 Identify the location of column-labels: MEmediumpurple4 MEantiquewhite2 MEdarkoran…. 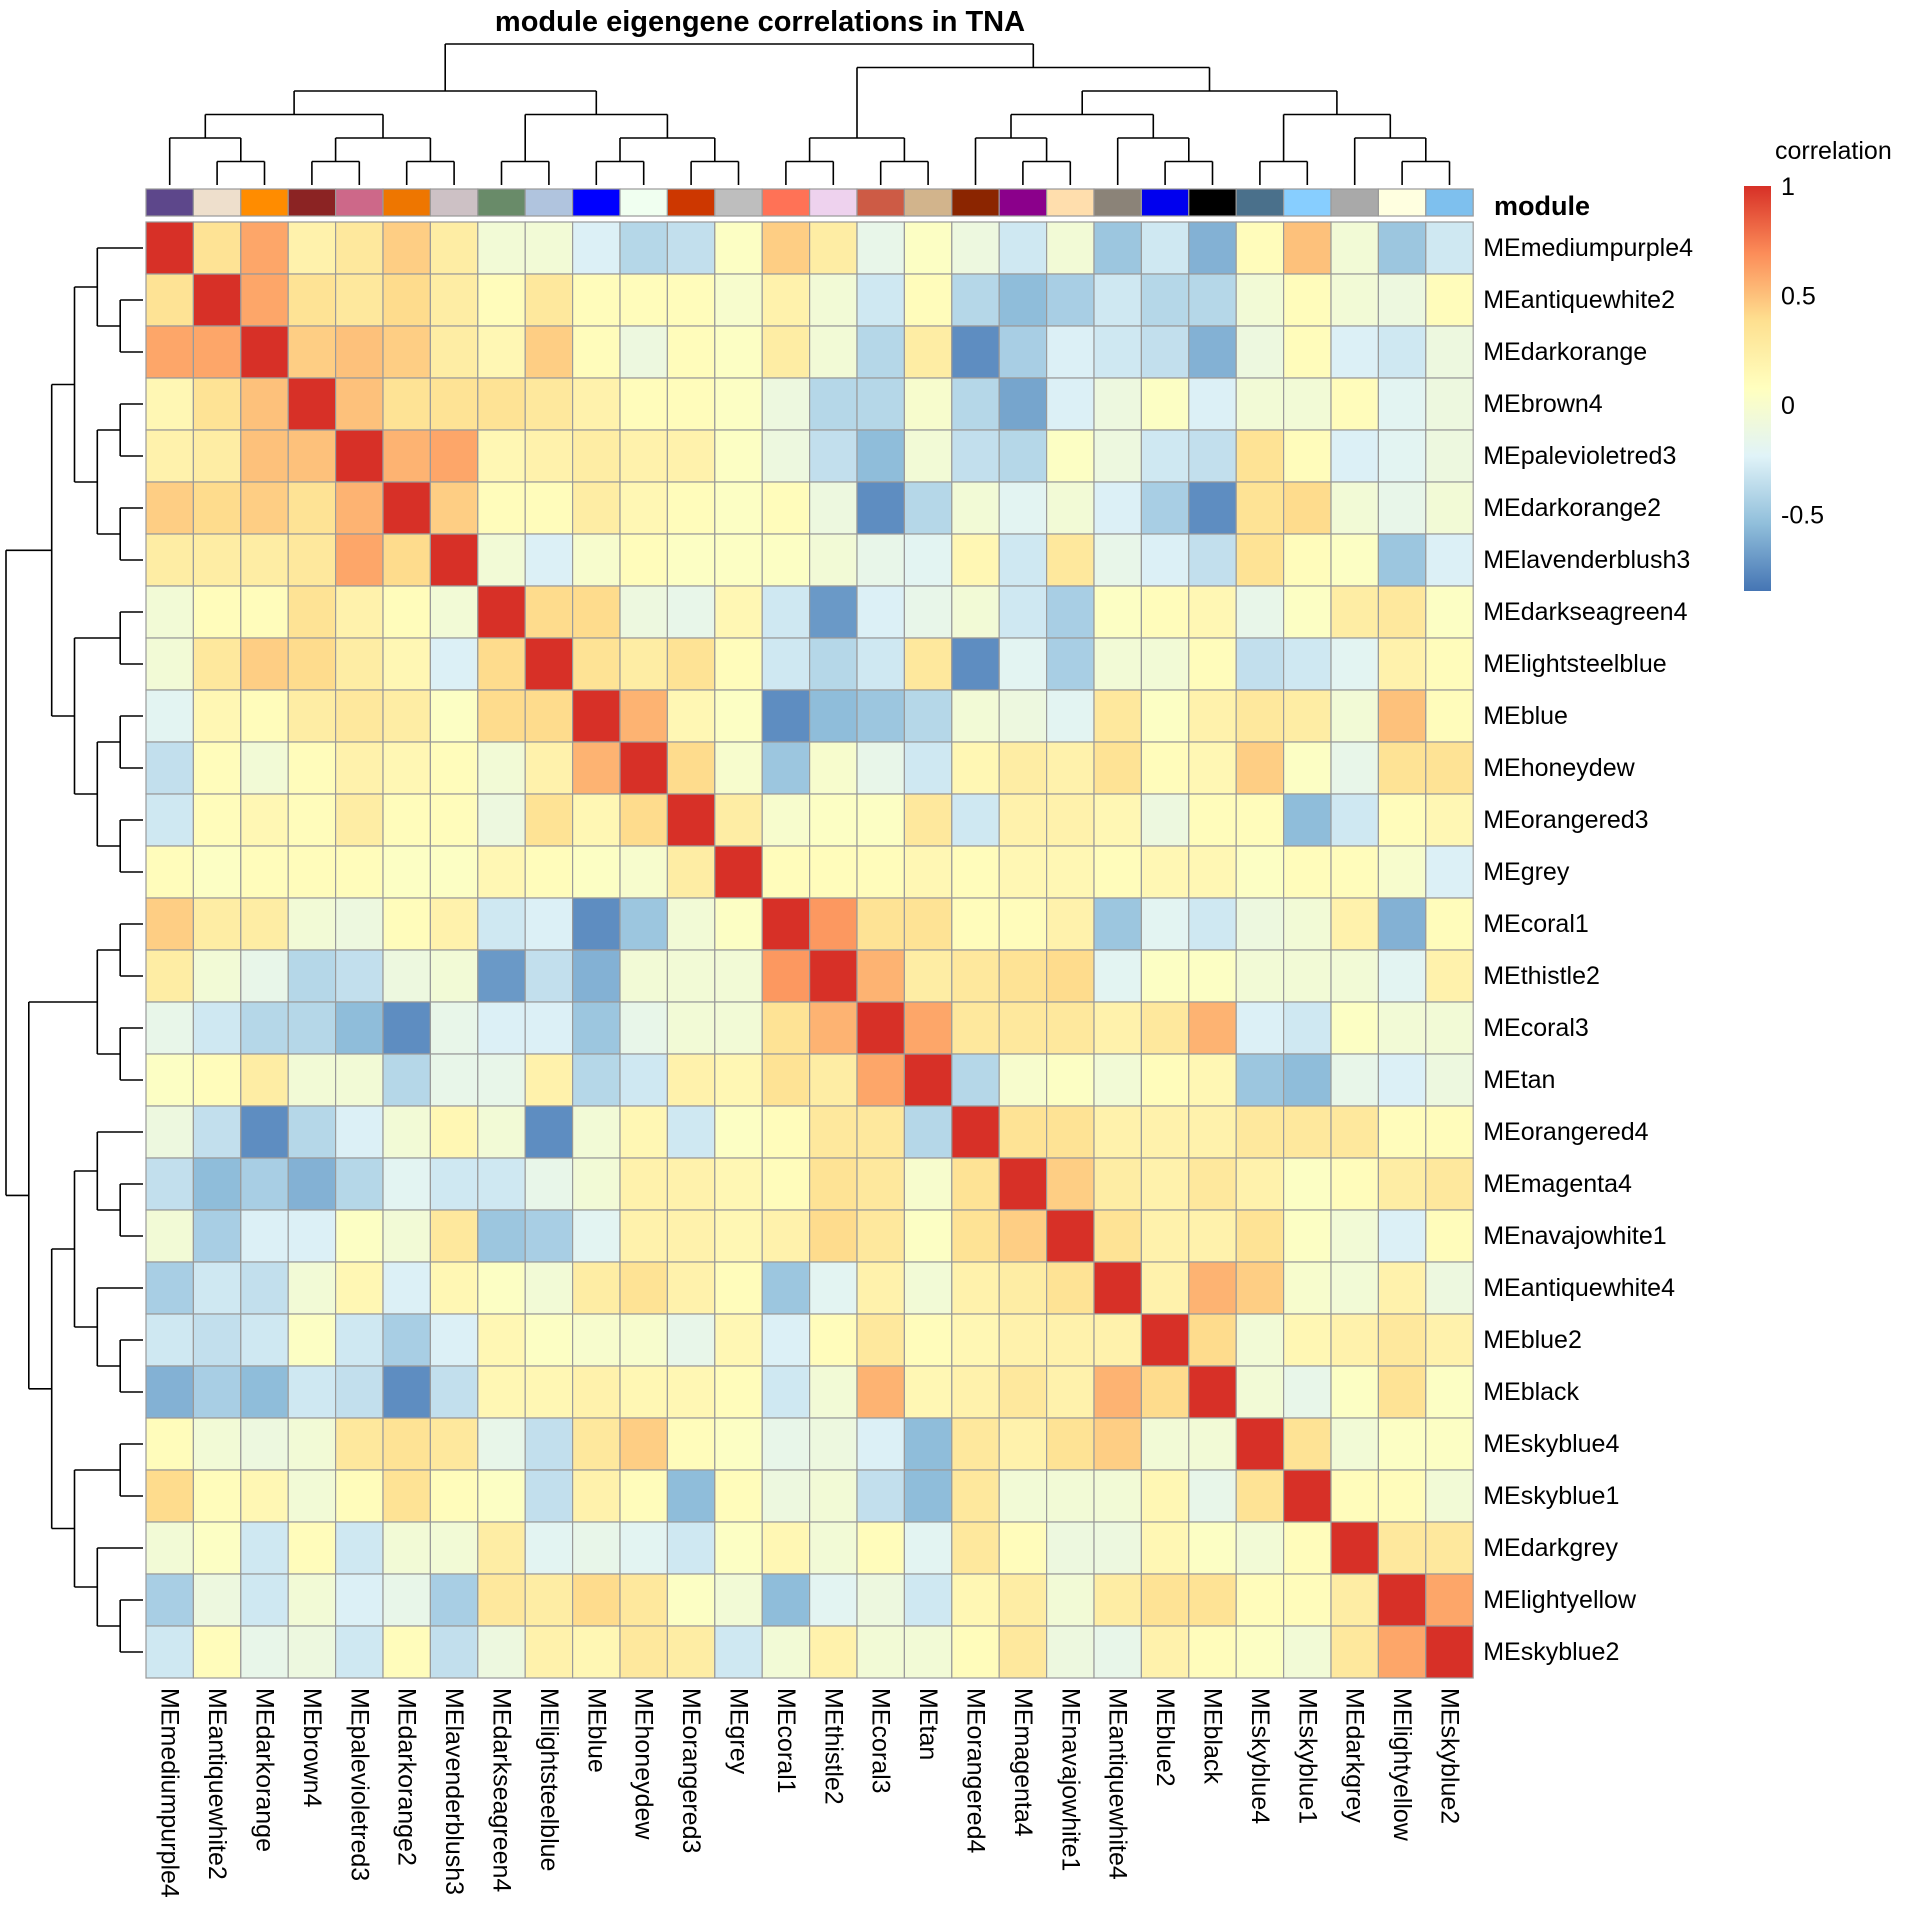
(810, 1793).